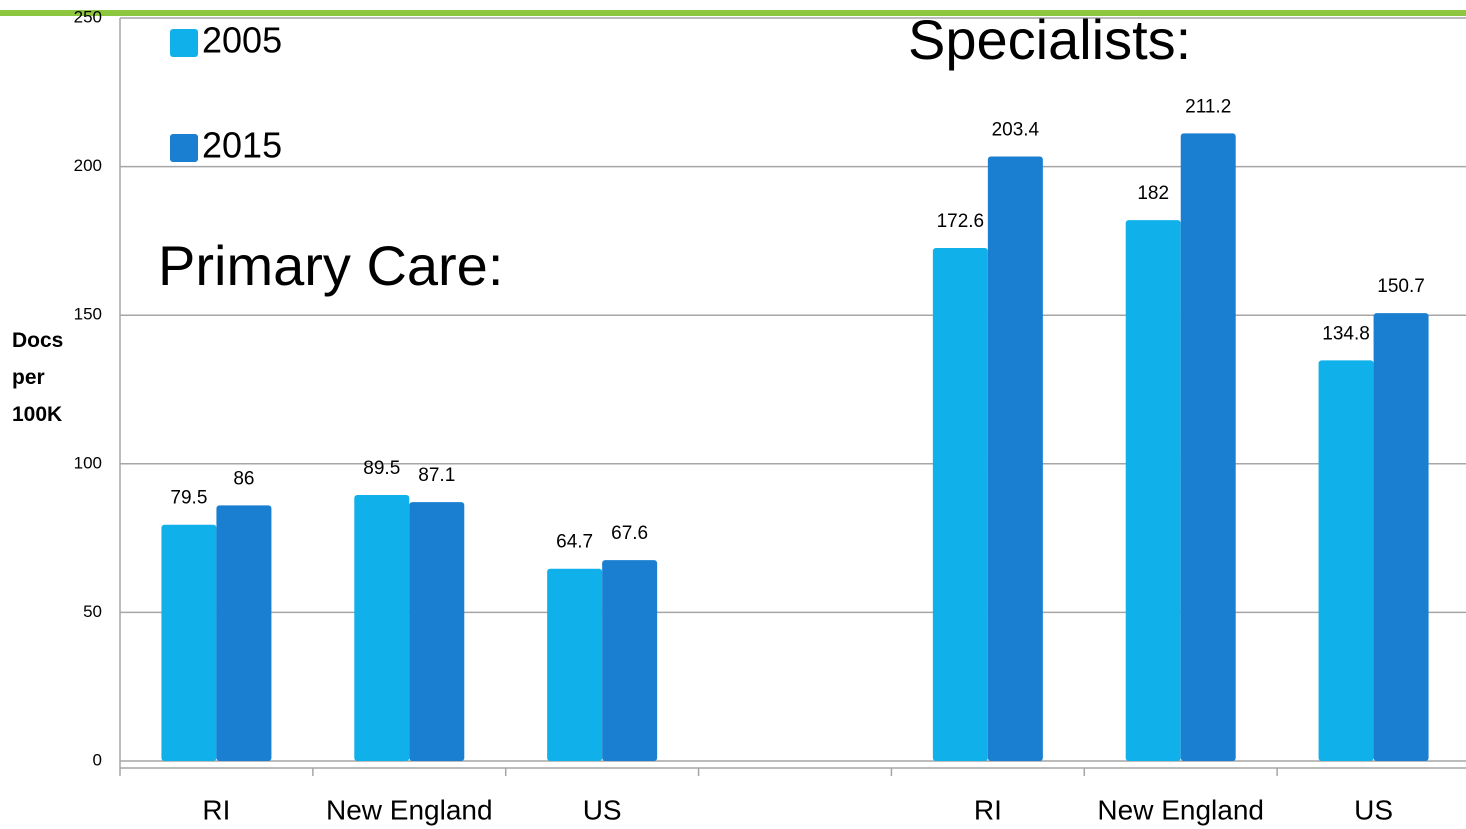  I want to click on data-label: 89.5, so click(381, 468).